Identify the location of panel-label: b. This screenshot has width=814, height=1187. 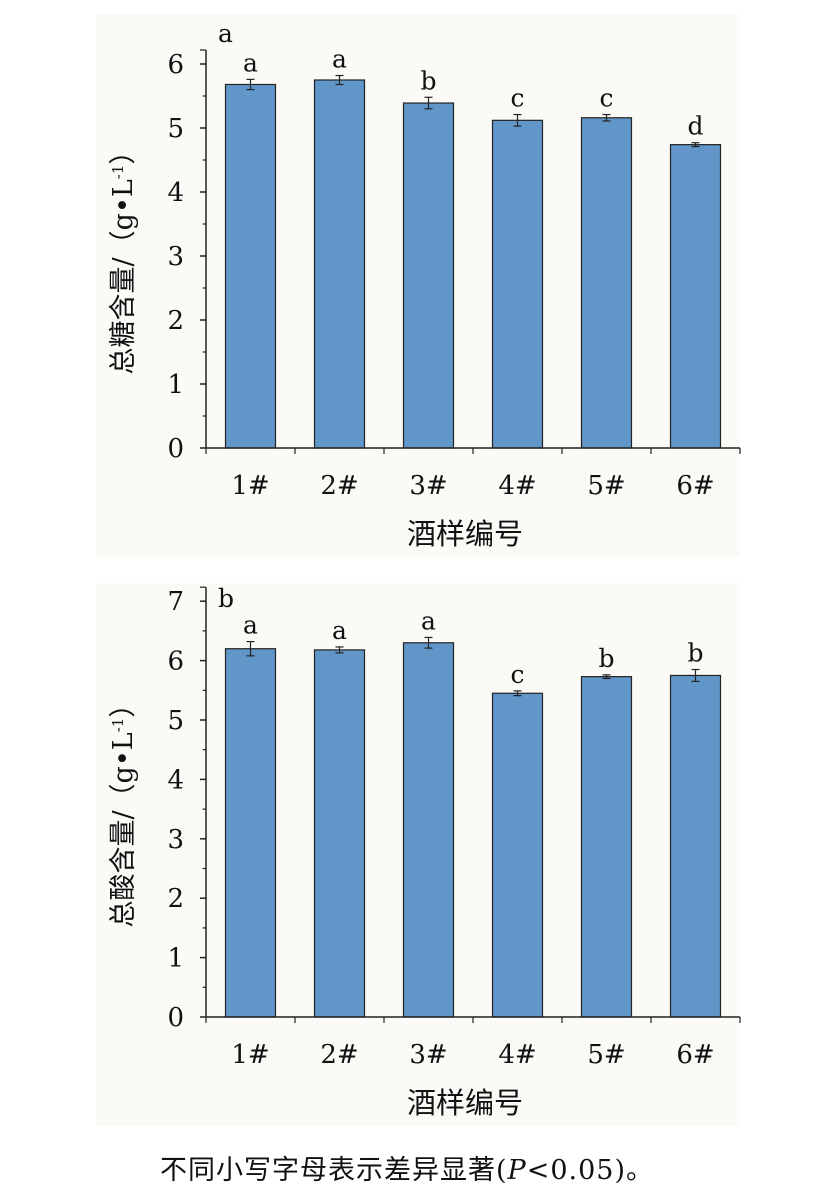
(226, 598).